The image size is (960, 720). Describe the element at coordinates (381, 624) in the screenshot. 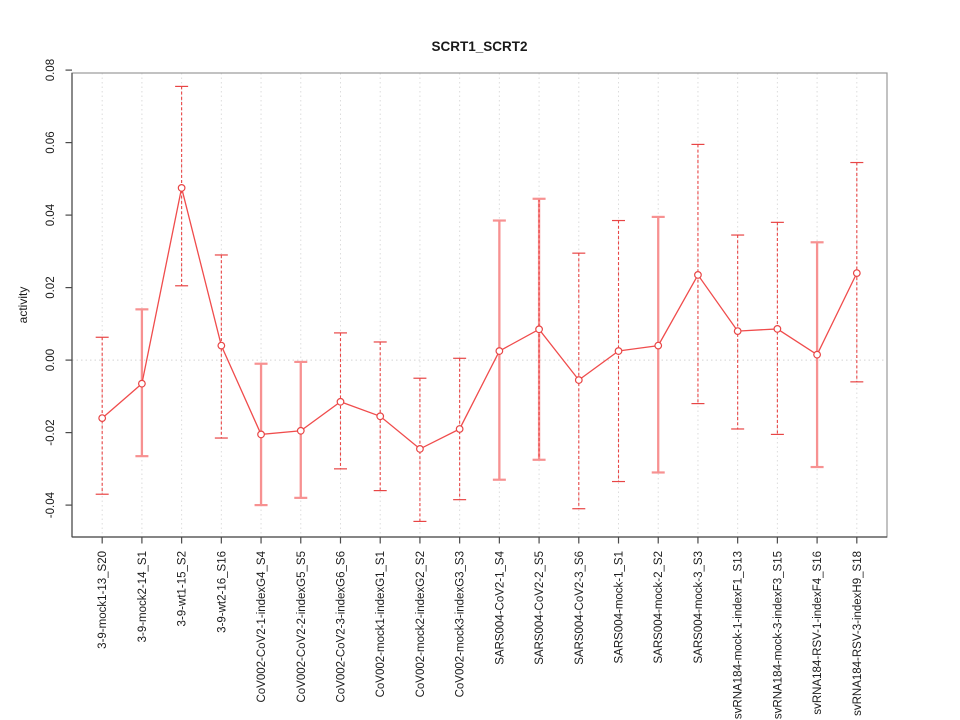

I see `x-tick-label: CoV002-mock1-indexG1_S1` at that location.